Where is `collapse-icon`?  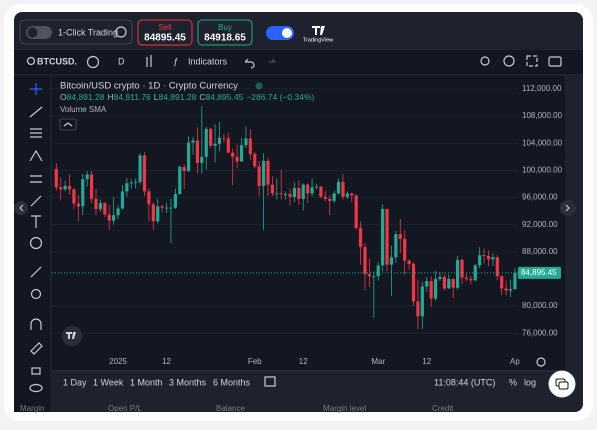 collapse-icon is located at coordinates (68, 124).